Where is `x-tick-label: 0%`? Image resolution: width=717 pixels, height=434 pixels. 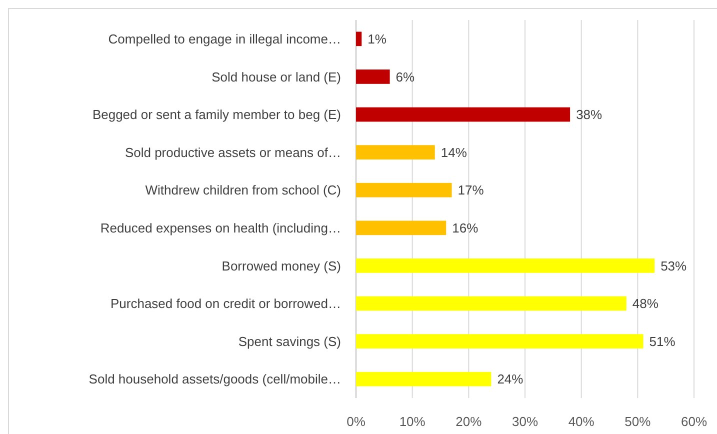 x-tick-label: 0% is located at coordinates (356, 421).